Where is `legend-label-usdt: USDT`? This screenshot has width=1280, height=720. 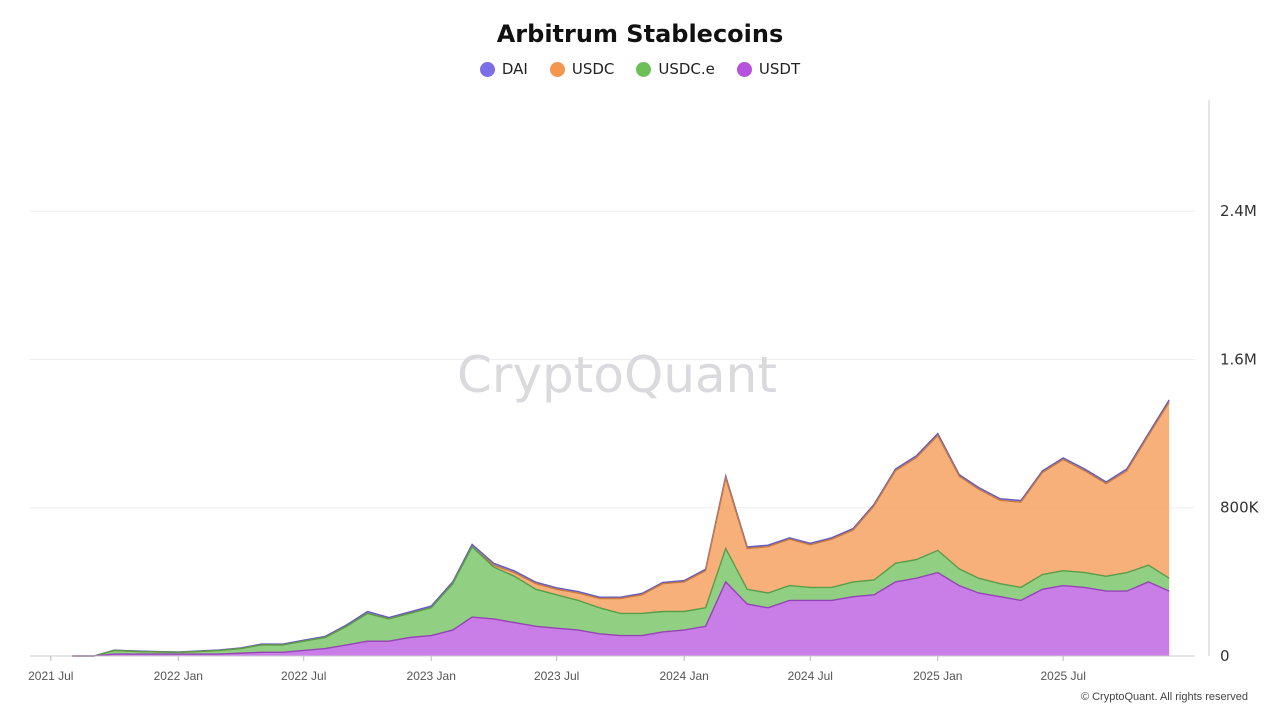 legend-label-usdt: USDT is located at coordinates (779, 69).